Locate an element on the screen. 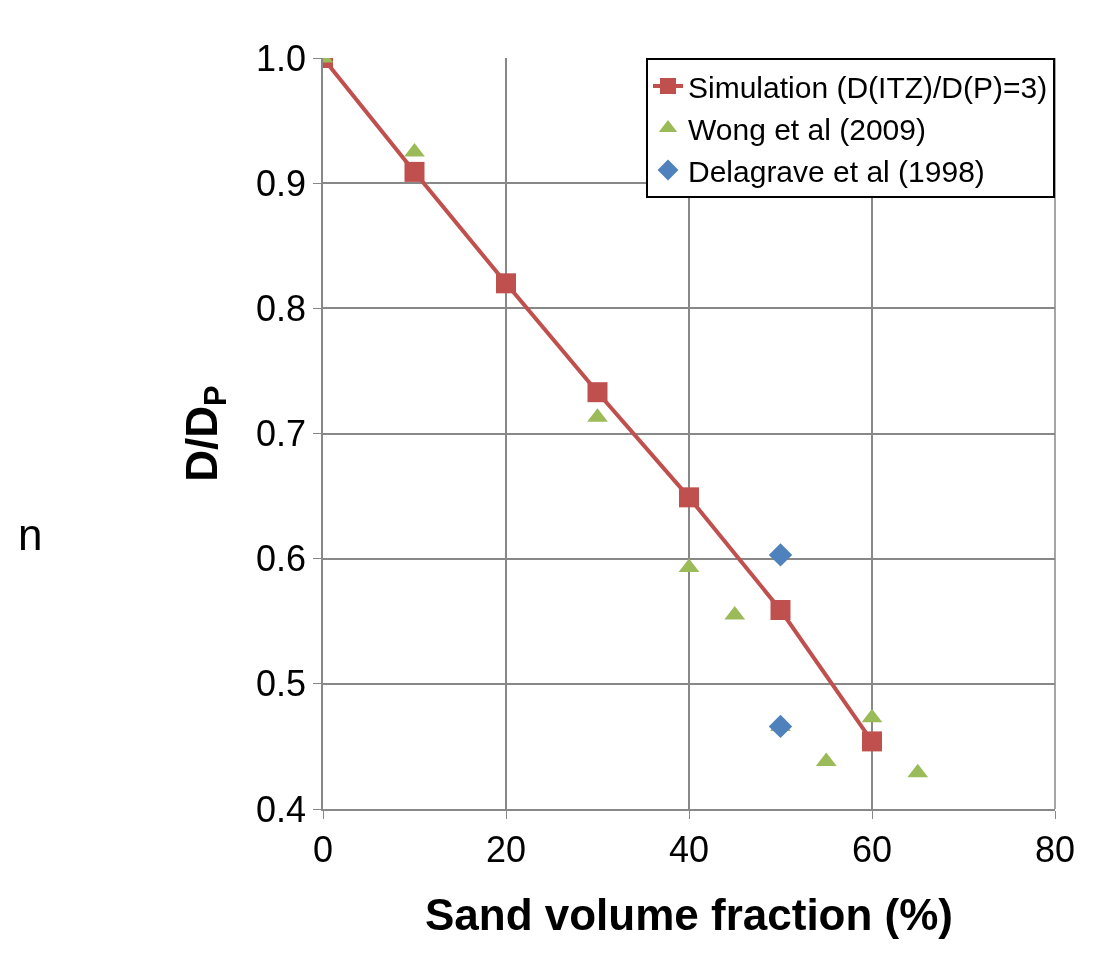  y-tick-label: 1.0 is located at coordinates (281, 58).